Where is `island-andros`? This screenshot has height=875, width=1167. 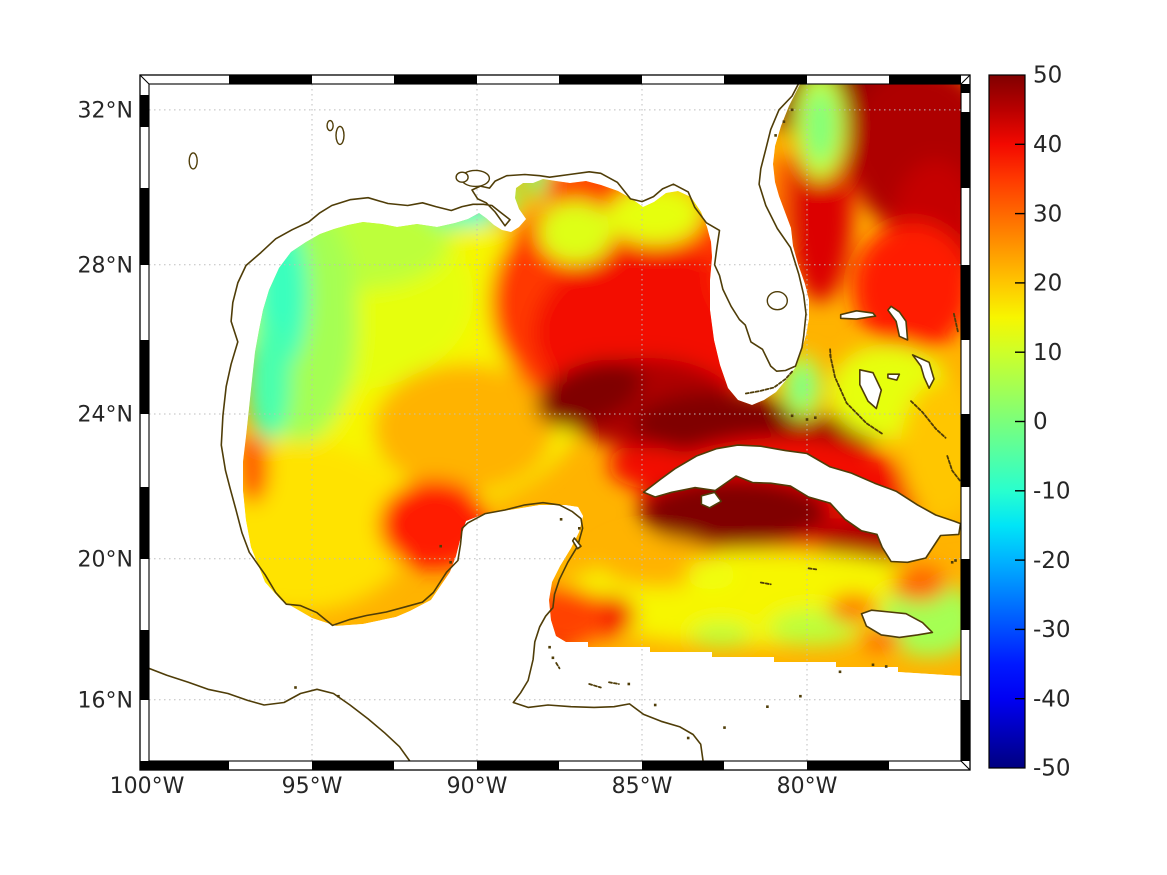
island-andros is located at coordinates (871, 389).